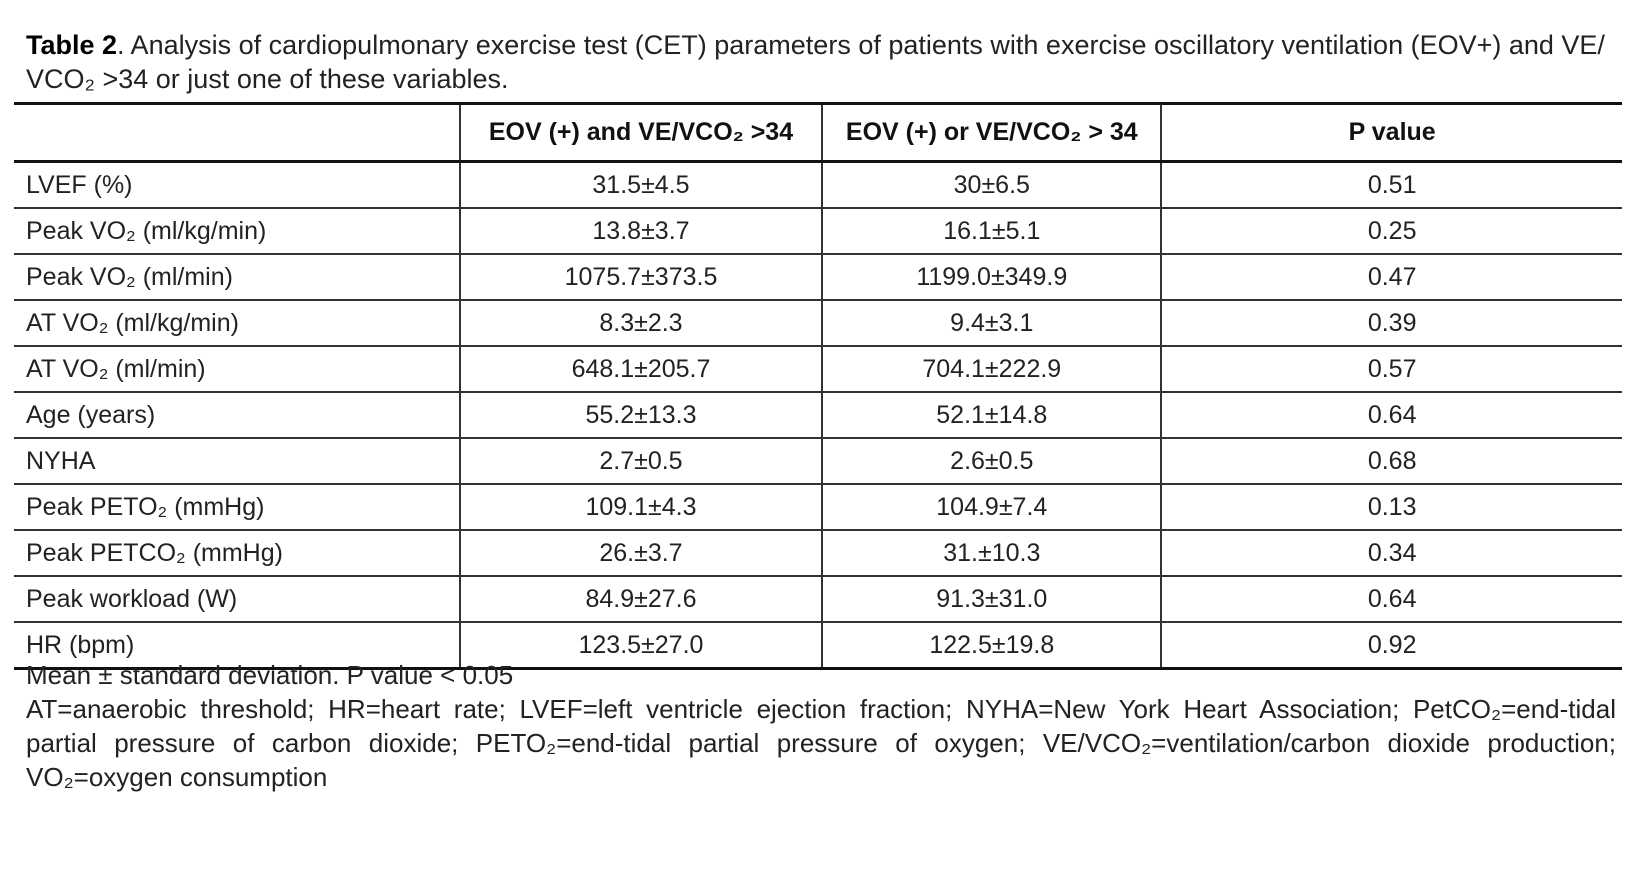  What do you see at coordinates (991, 323) in the screenshot?
I see `value-either: 9.4±3.1` at bounding box center [991, 323].